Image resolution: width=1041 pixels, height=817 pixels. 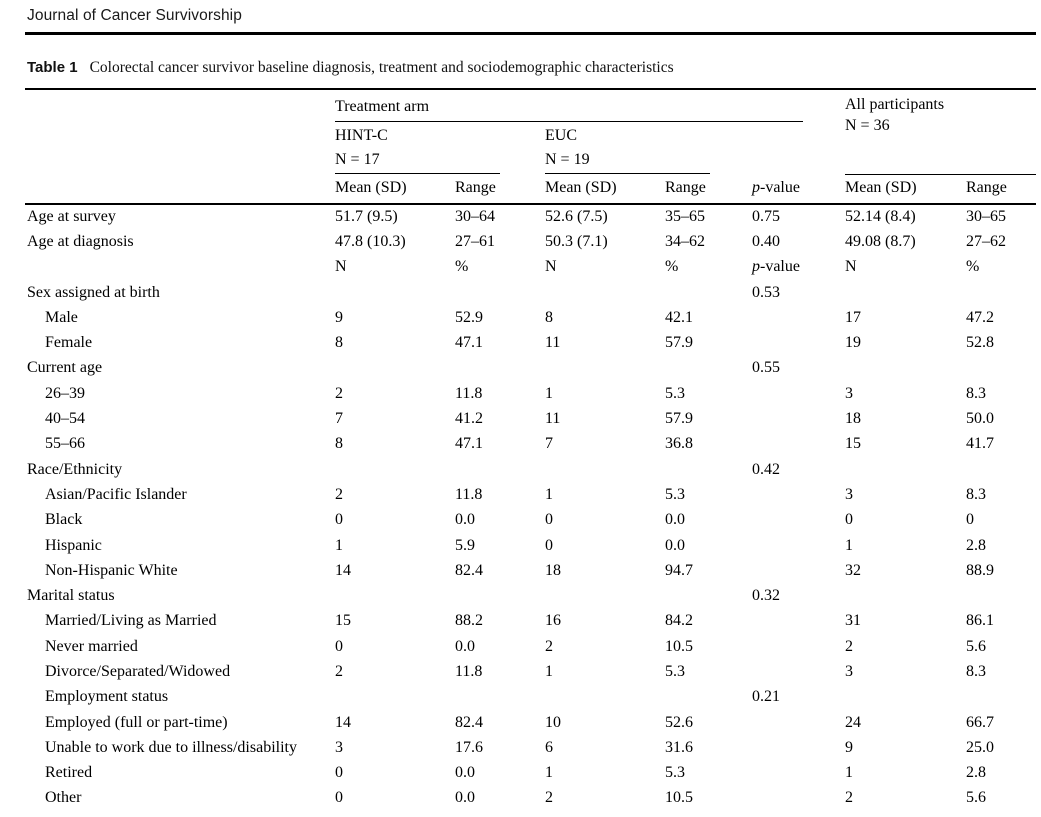 I want to click on table-row: Sex assigned at birth 0.53, so click(x=530, y=292).